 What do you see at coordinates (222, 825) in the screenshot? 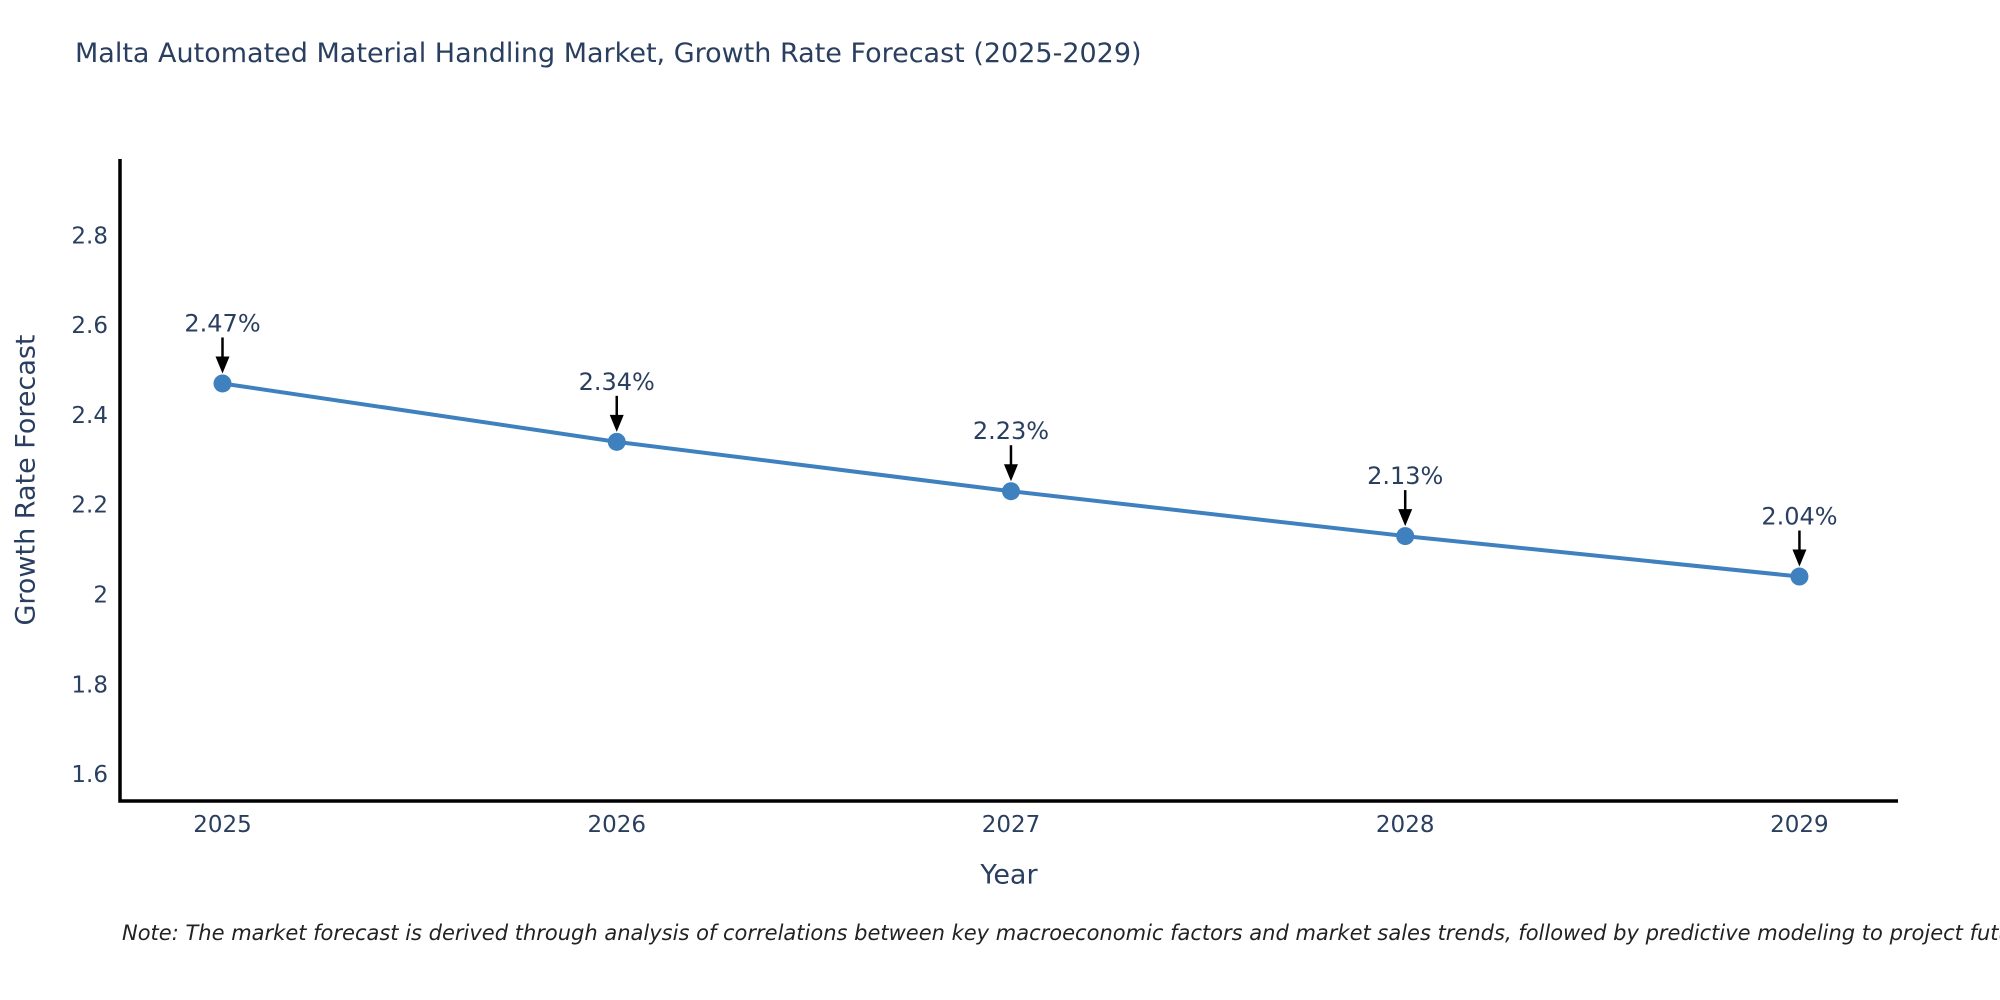
I see `x-tick-label: 2025` at bounding box center [222, 825].